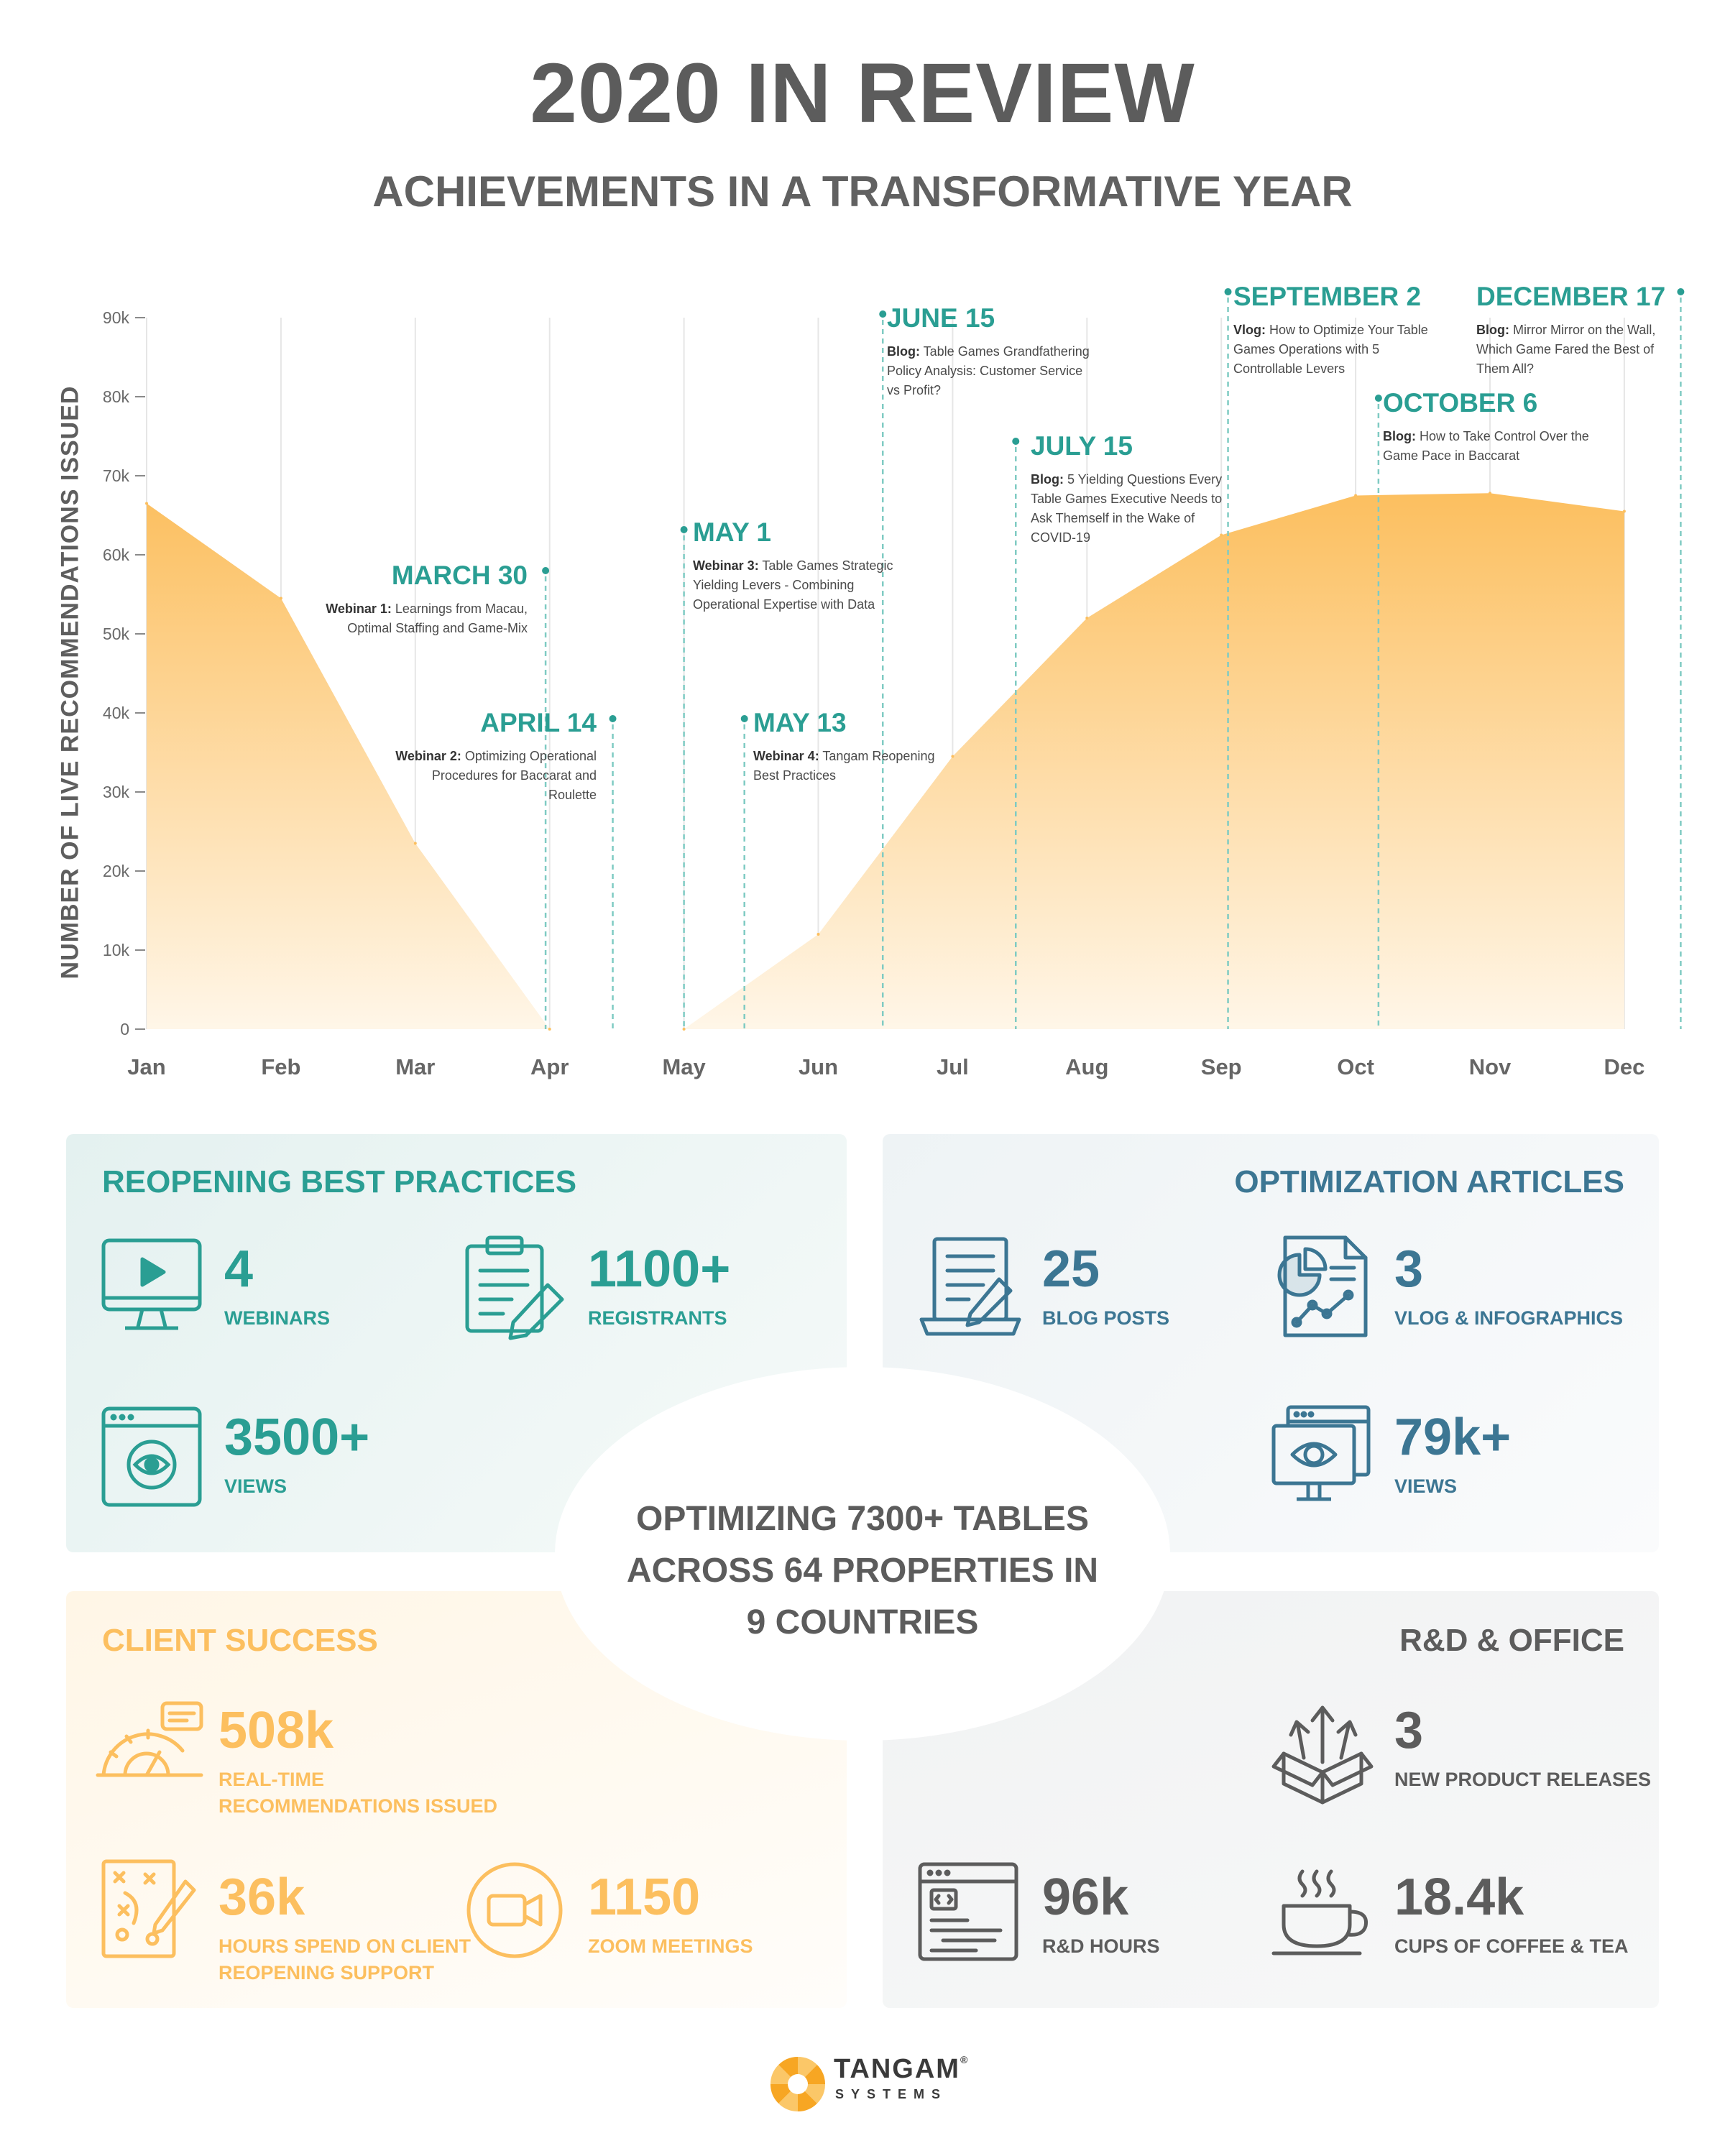 The height and width of the screenshot is (2156, 1725). Describe the element at coordinates (902, 2069) in the screenshot. I see `logo-wordmark: TANGAM®` at that location.